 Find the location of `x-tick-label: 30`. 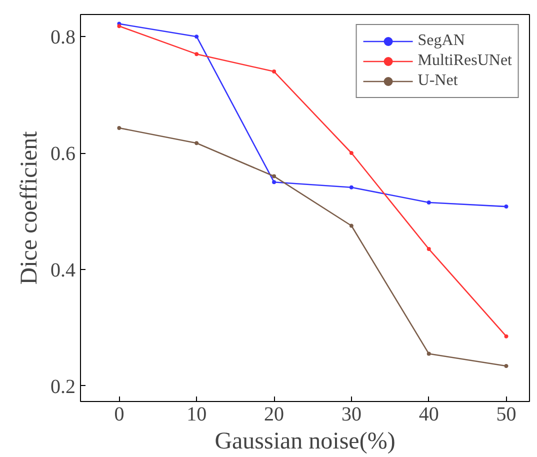

x-tick-label: 30 is located at coordinates (351, 415).